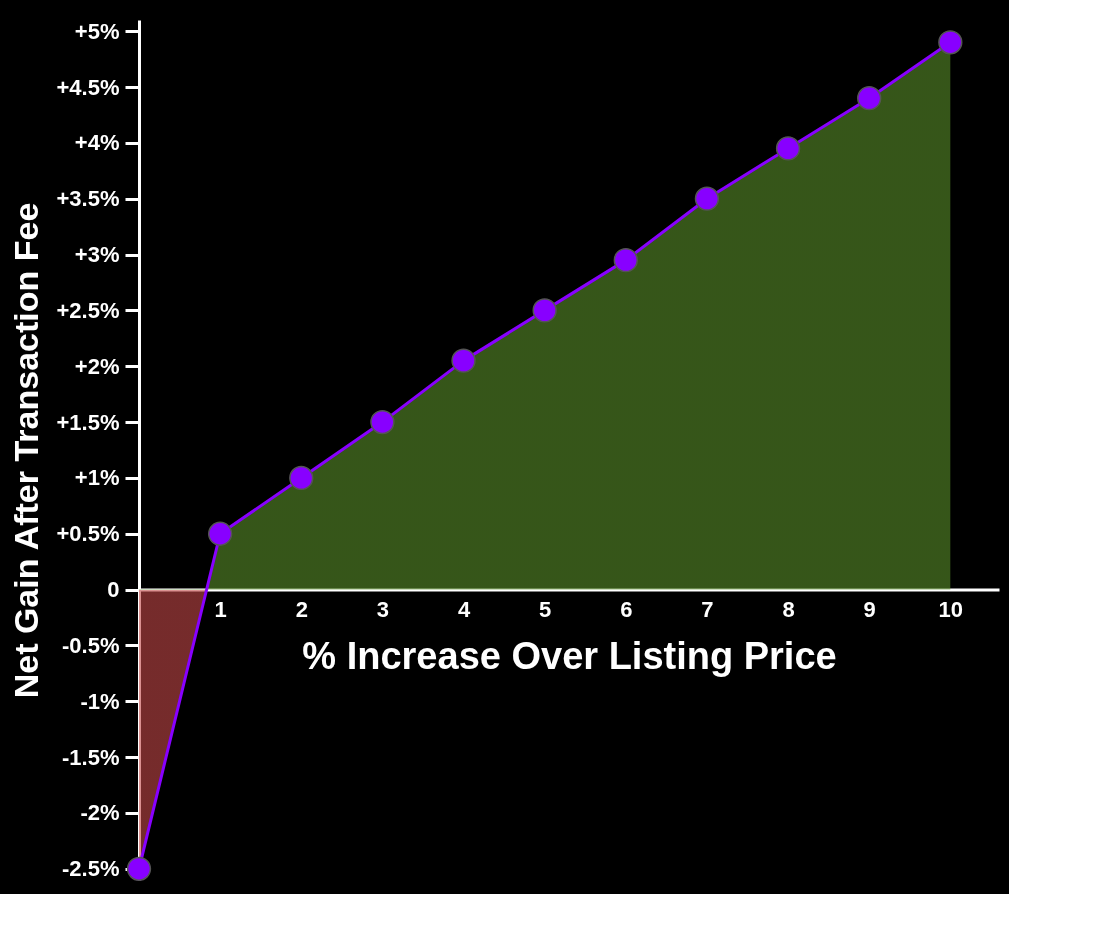  I want to click on x-axis-title: % Increase Over Listing Price, so click(569, 656).